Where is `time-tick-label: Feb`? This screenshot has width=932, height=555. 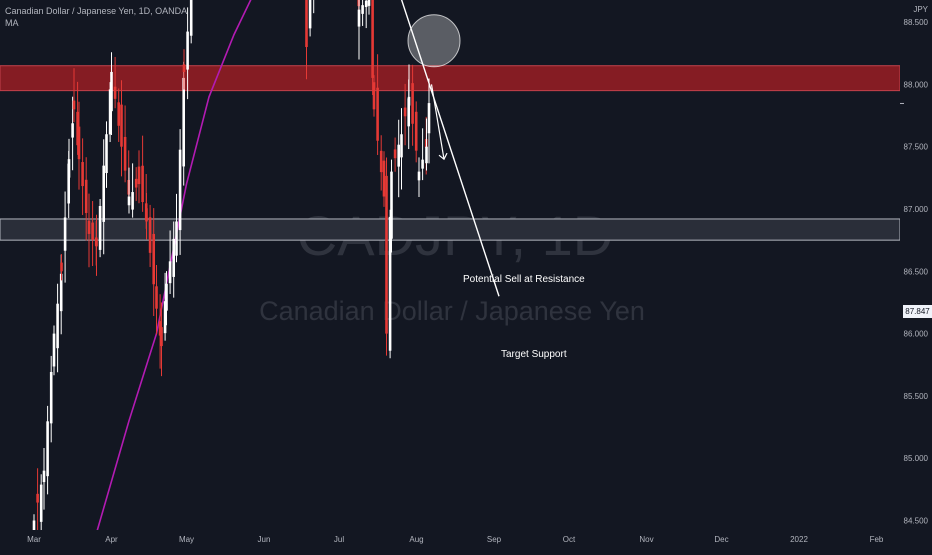 time-tick-label: Feb is located at coordinates (877, 539).